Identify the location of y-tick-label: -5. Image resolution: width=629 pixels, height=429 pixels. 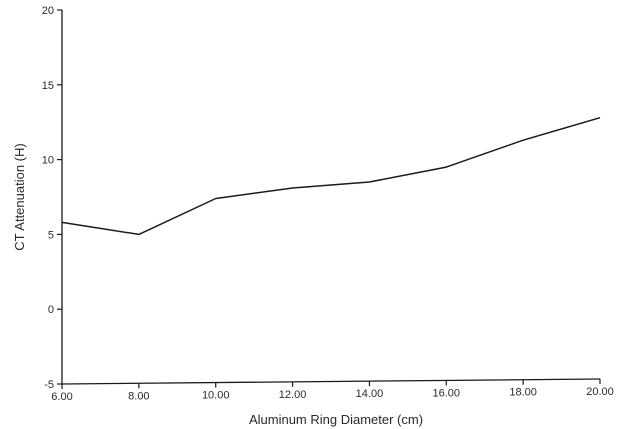
(49, 385).